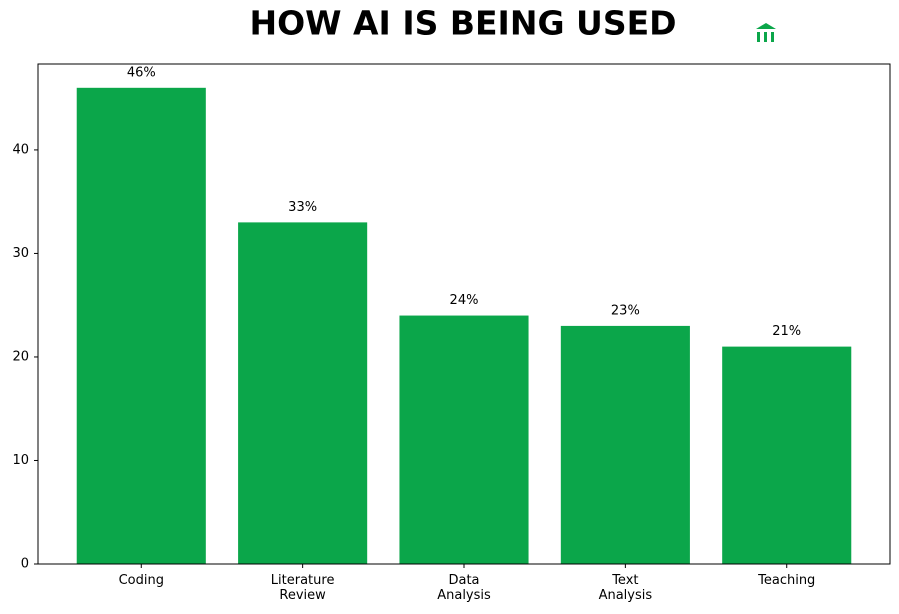 This screenshot has width=899, height=614. I want to click on value-label: 23%, so click(625, 310).